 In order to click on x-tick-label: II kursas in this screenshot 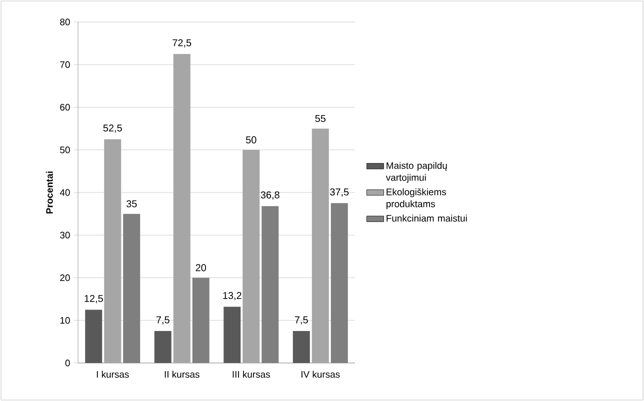, I will do `click(182, 374)`.